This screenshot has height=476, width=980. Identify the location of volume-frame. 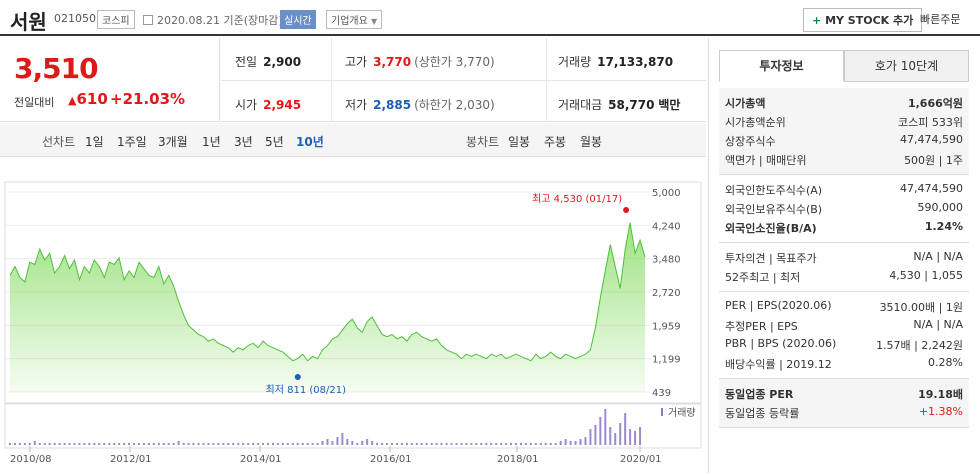
(353, 425).